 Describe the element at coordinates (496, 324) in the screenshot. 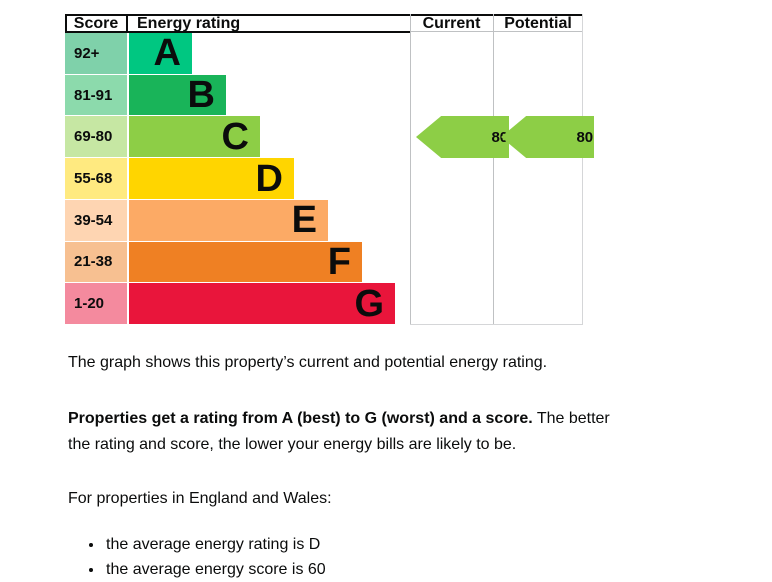

I see `chart-bottom-border` at that location.